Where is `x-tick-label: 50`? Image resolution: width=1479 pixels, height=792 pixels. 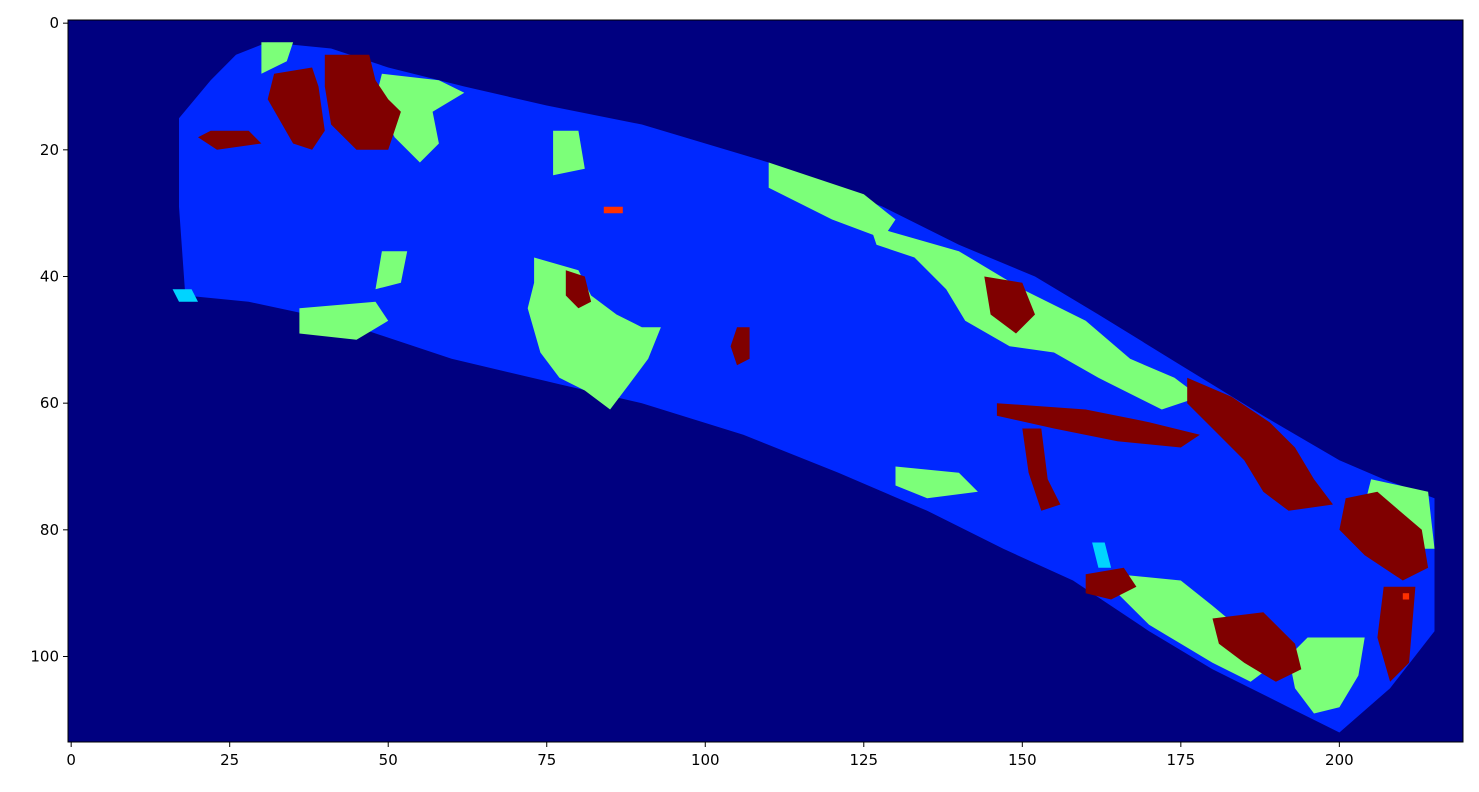
x-tick-label: 50 is located at coordinates (388, 760).